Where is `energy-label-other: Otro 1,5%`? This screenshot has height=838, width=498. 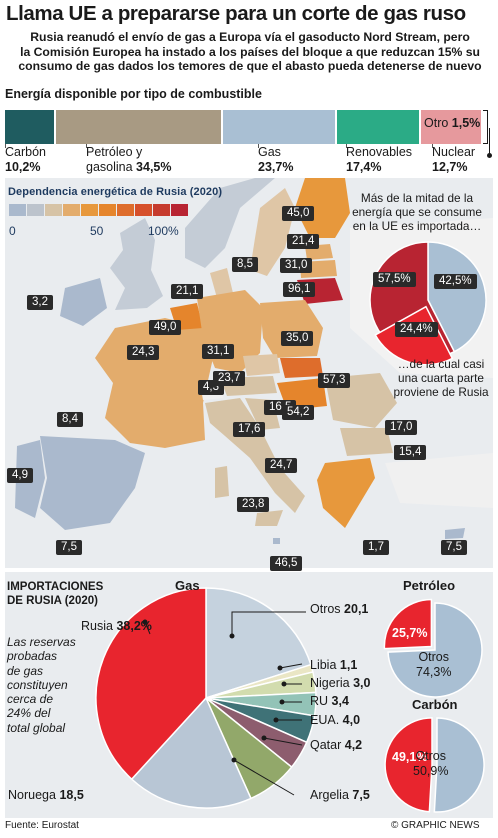
energy-label-other: Otro 1,5% is located at coordinates (452, 123).